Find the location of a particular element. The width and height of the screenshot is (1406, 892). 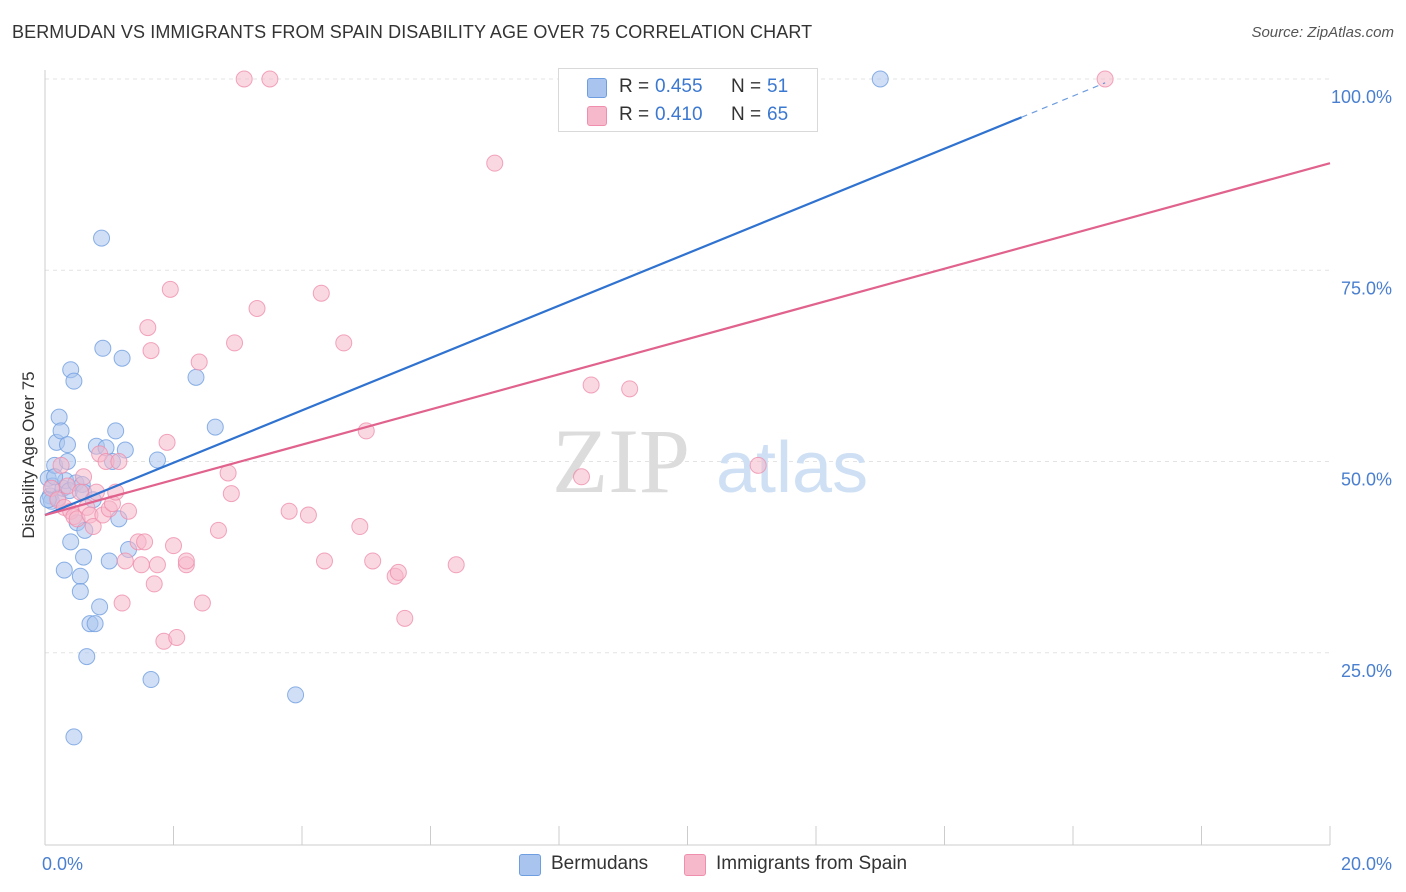

source-label: Source: ZipAtlas.com is located at coordinates (1322, 32).